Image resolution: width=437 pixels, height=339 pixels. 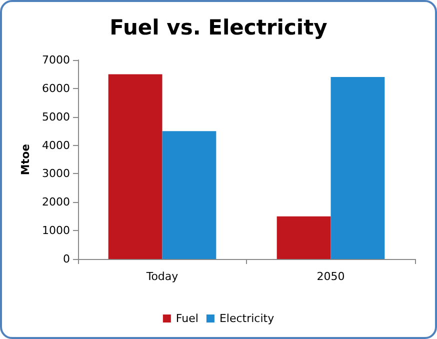 I want to click on legend-label: Electricity, so click(x=247, y=318).